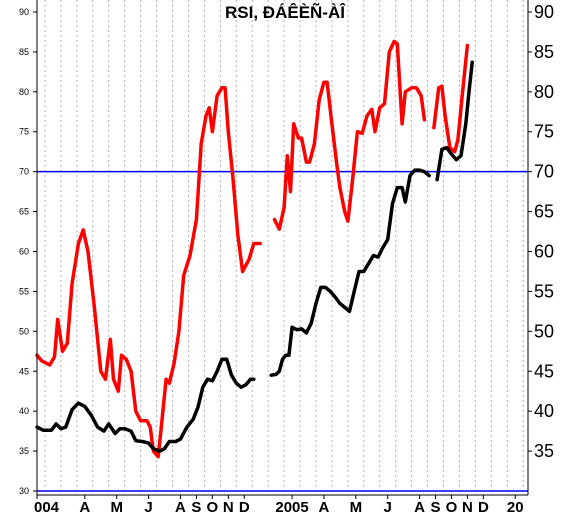 The height and width of the screenshot is (515, 569). Describe the element at coordinates (544, 52) in the screenshot. I see `y-tick-label-right: 85` at that location.